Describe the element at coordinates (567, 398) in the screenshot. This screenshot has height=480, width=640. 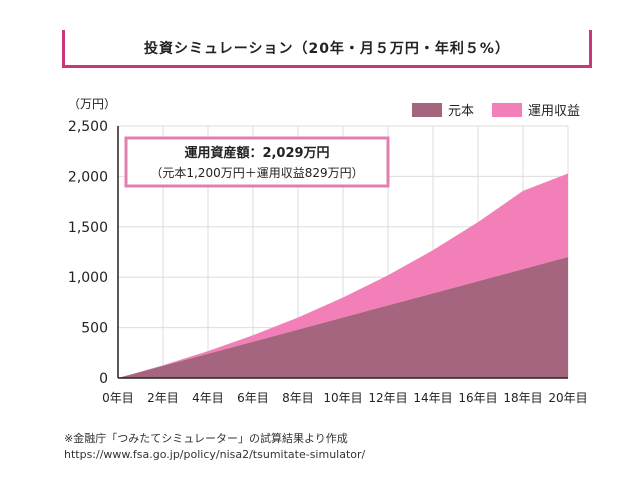
I see `x-tick-label: 20年目` at that location.